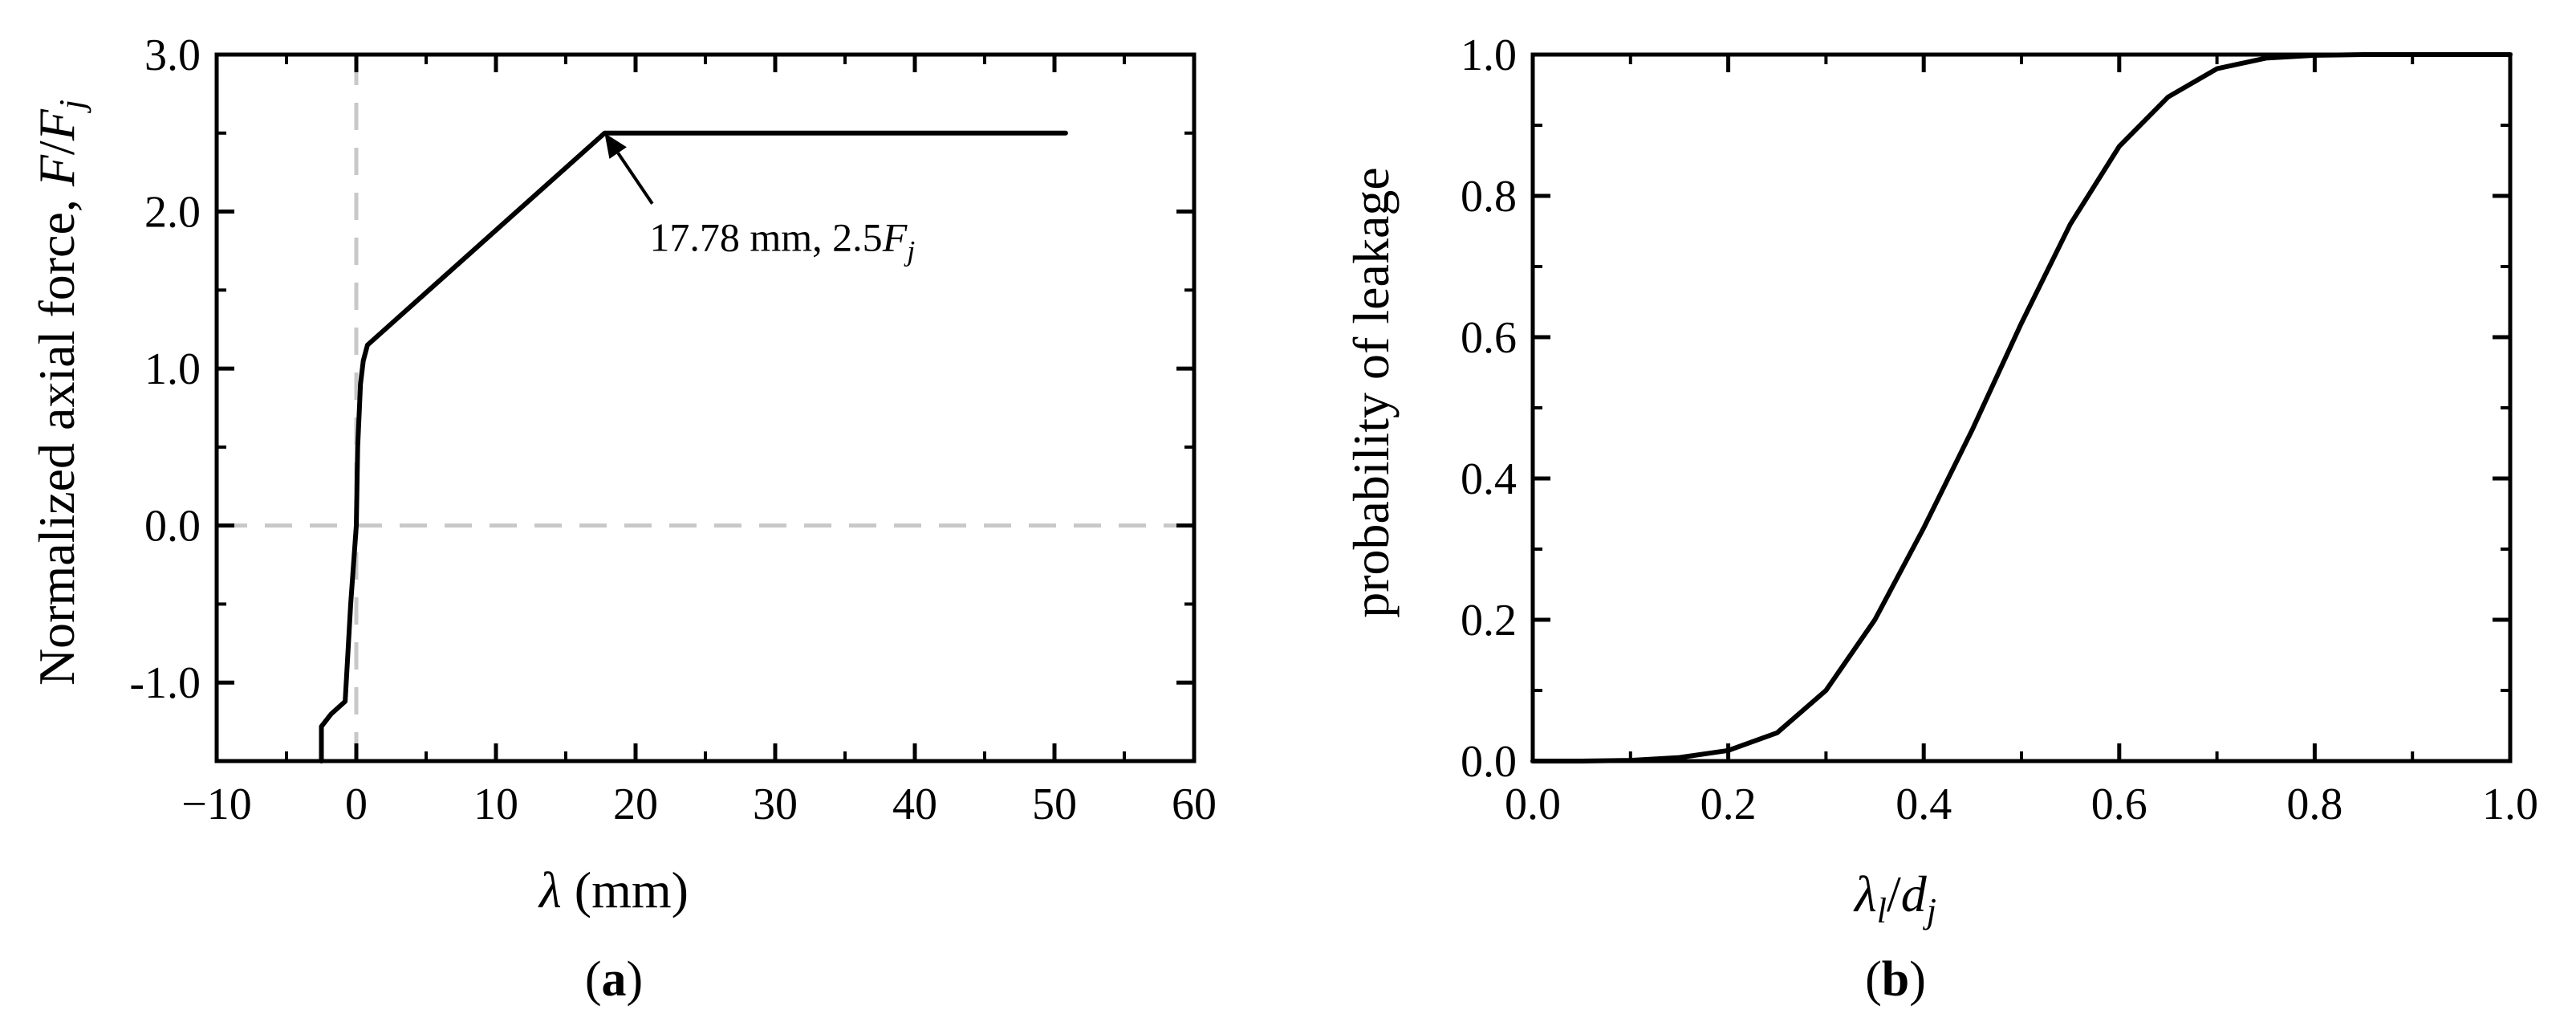 The width and height of the screenshot is (2576, 1030). I want to click on annotation-arrow-shaft, so click(635, 178).